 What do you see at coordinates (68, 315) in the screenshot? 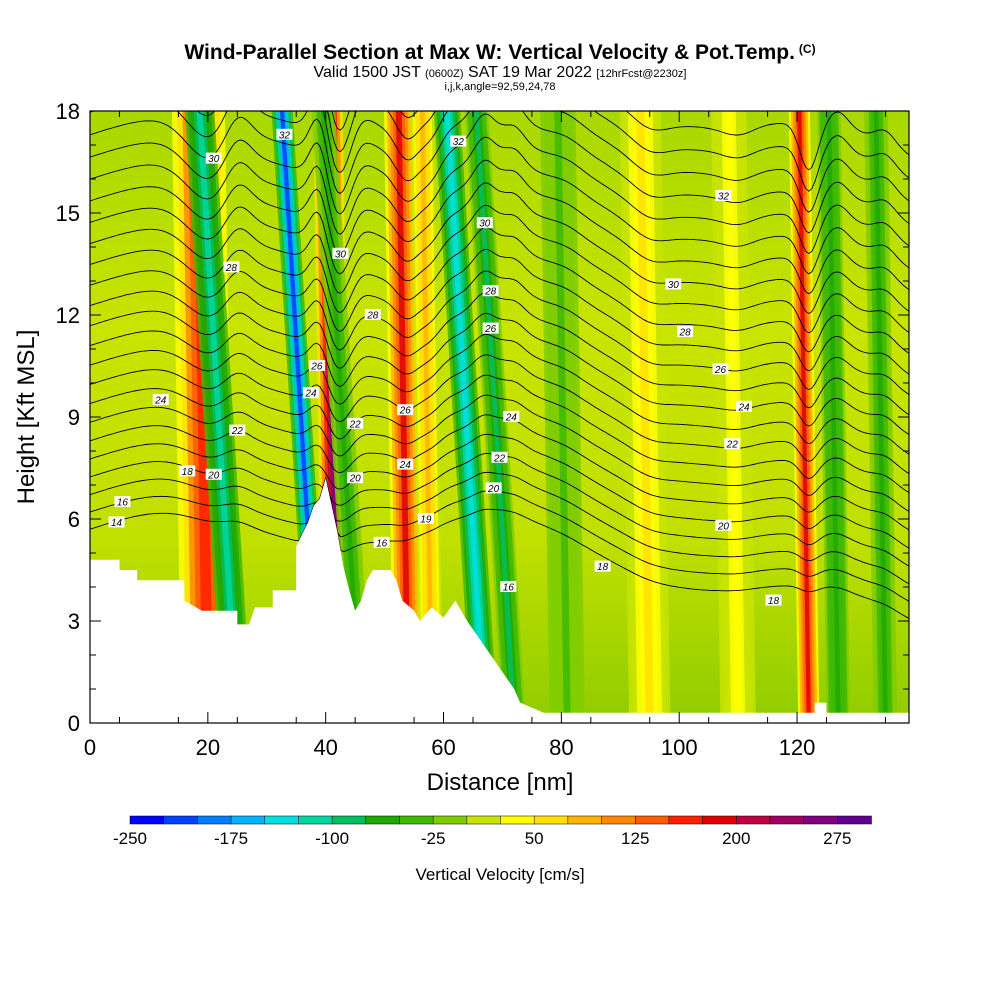
I see `y-tick-label: 12` at bounding box center [68, 315].